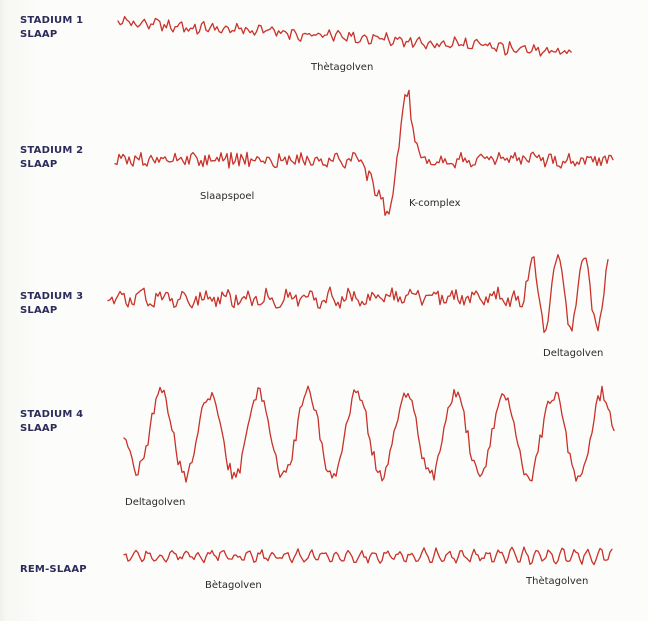 This screenshot has height=621, width=648. I want to click on stage-1-label-line1: STADIUM 1, so click(52, 20).